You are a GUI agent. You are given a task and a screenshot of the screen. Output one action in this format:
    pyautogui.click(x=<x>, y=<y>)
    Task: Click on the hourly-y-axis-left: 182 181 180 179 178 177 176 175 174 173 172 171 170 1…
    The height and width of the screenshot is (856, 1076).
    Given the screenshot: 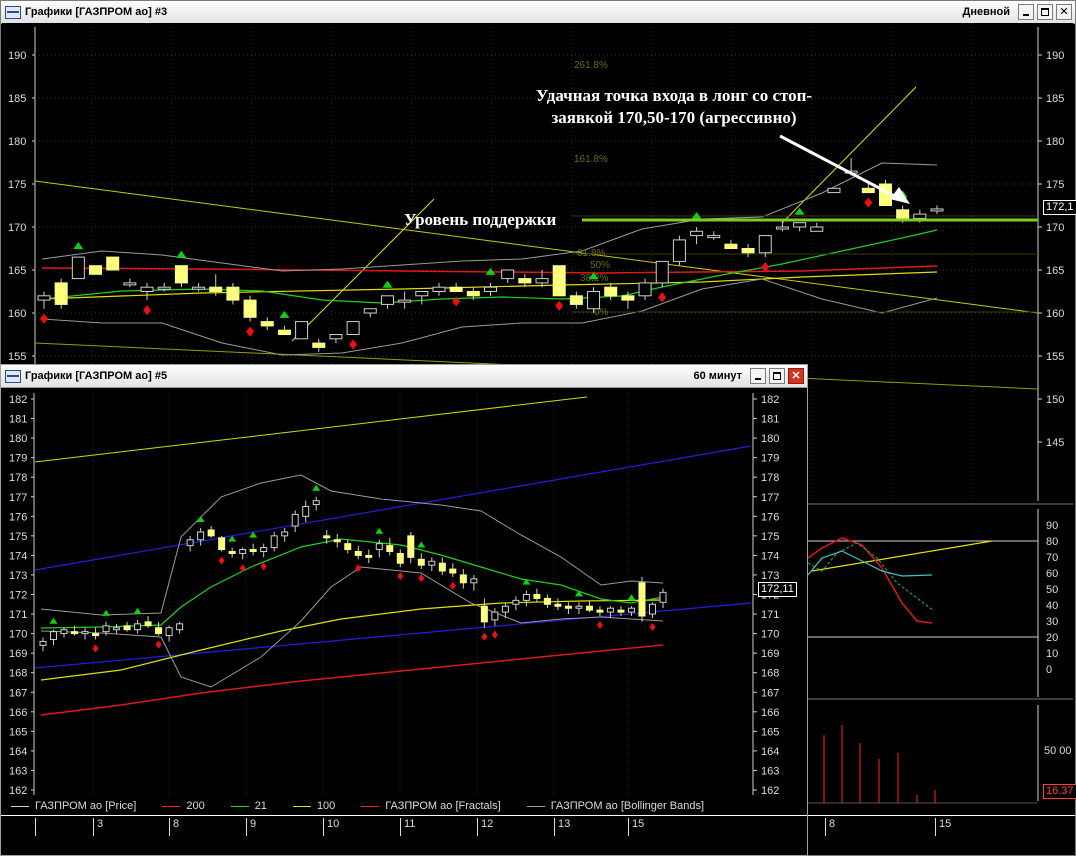 What is the action you would take?
    pyautogui.click(x=21, y=595)
    